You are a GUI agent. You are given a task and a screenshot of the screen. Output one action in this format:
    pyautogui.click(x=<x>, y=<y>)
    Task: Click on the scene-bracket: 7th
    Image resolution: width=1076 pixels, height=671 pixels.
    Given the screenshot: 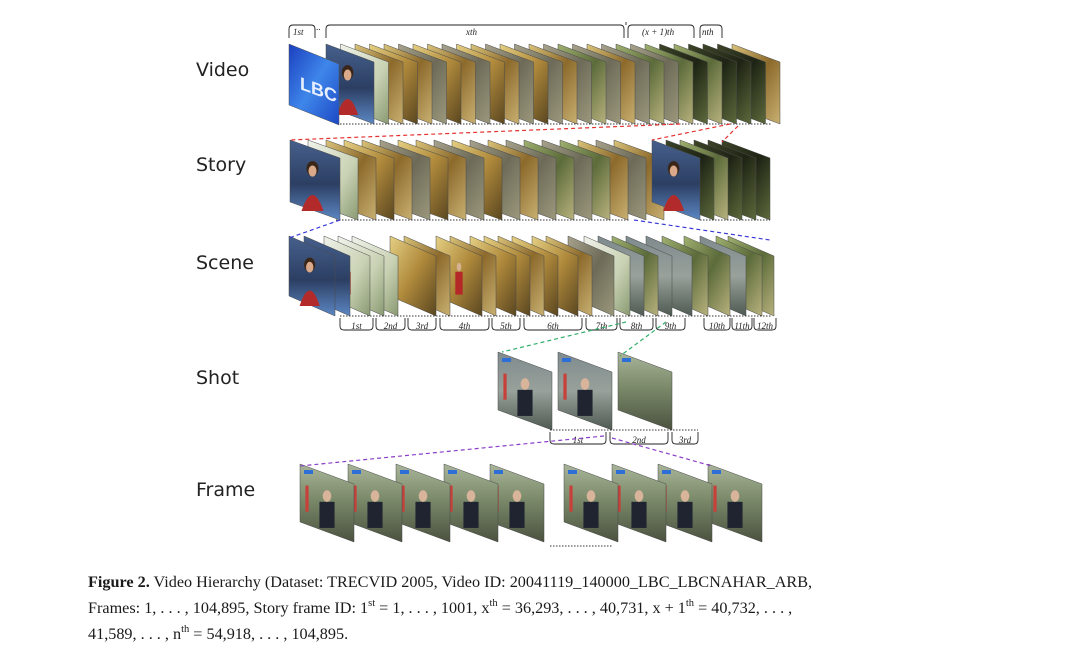 What is the action you would take?
    pyautogui.click(x=601, y=324)
    